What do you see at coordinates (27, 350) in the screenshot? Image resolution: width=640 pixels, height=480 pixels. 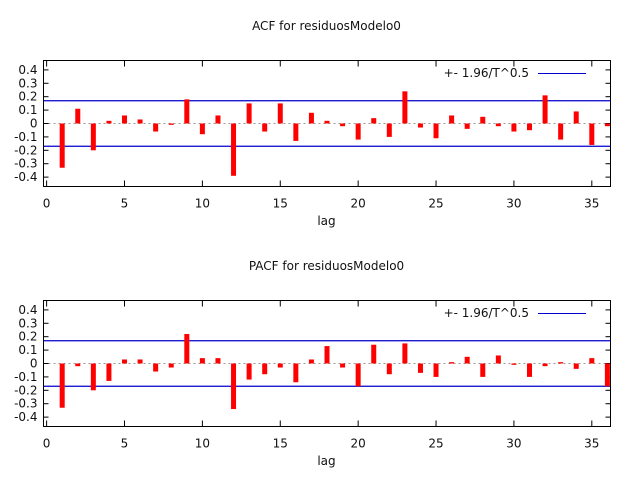 I see `y-tick-label: 0.1` at bounding box center [27, 350].